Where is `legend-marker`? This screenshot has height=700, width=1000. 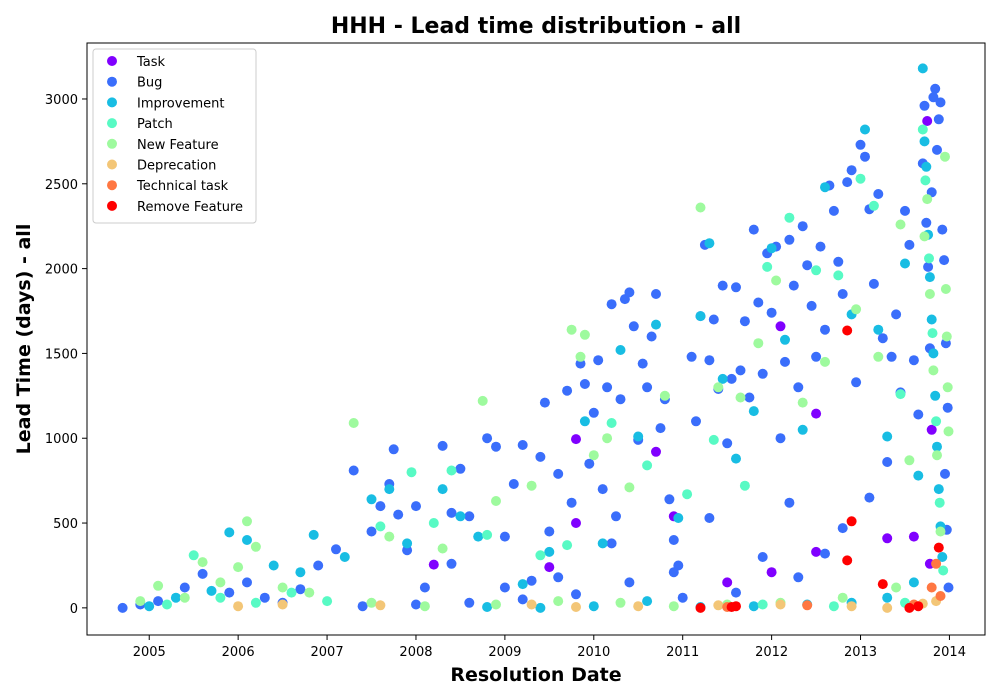
legend-marker is located at coordinates (112, 61).